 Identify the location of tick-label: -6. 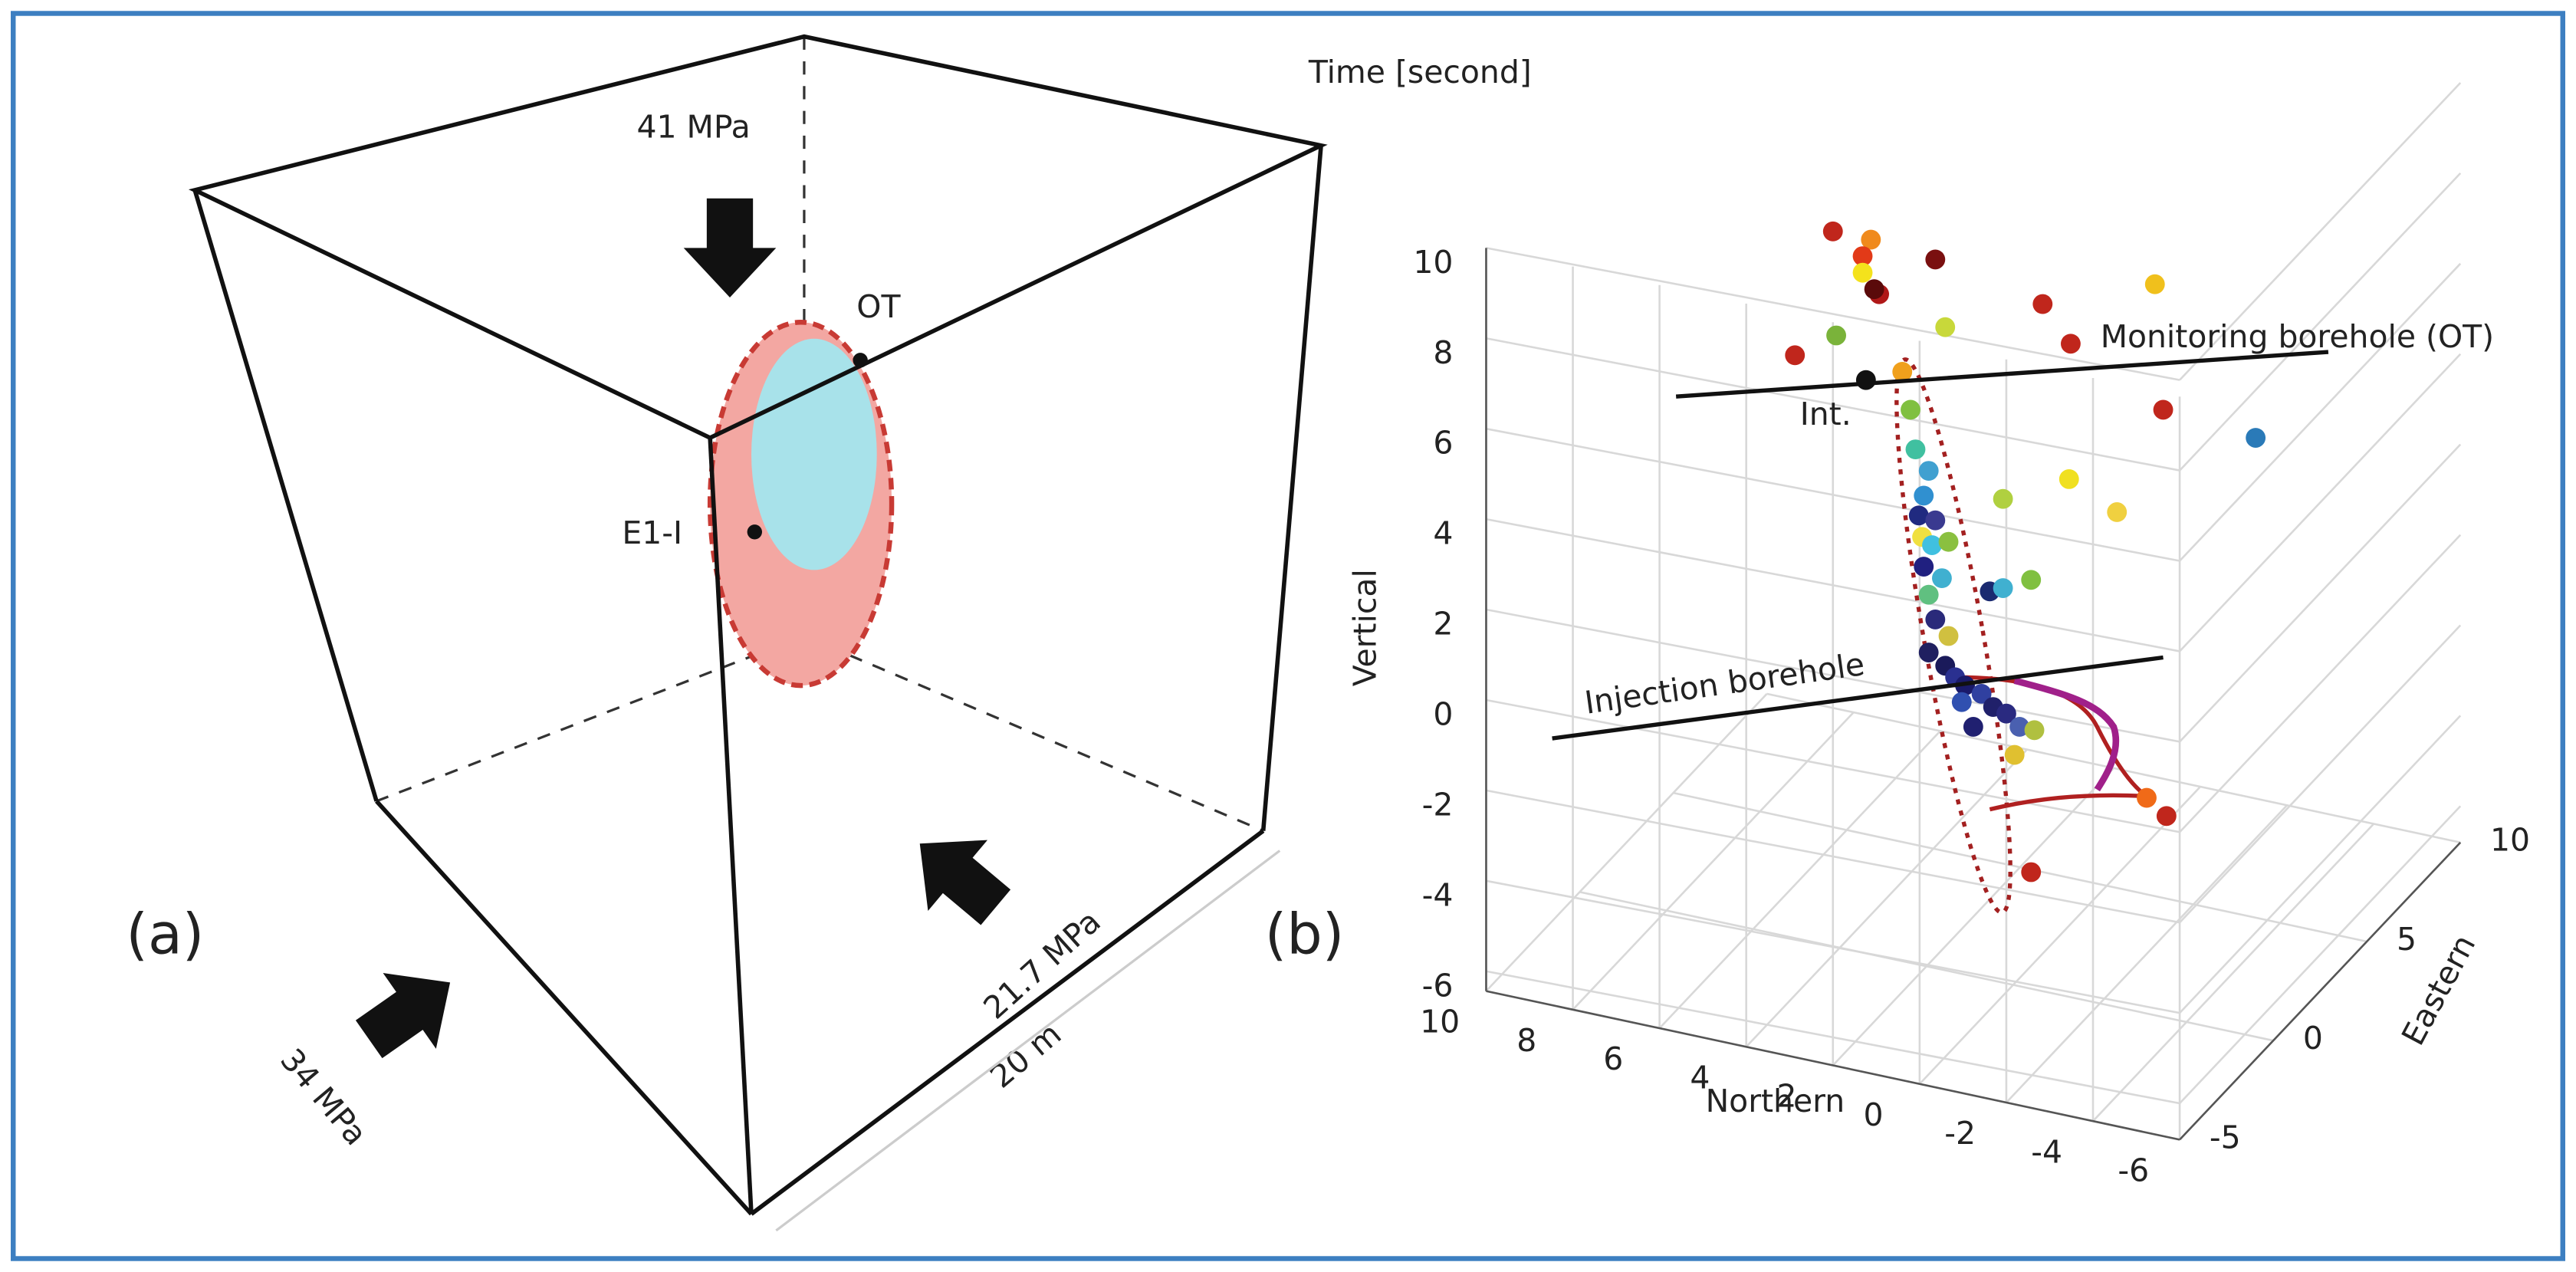
(1438, 985).